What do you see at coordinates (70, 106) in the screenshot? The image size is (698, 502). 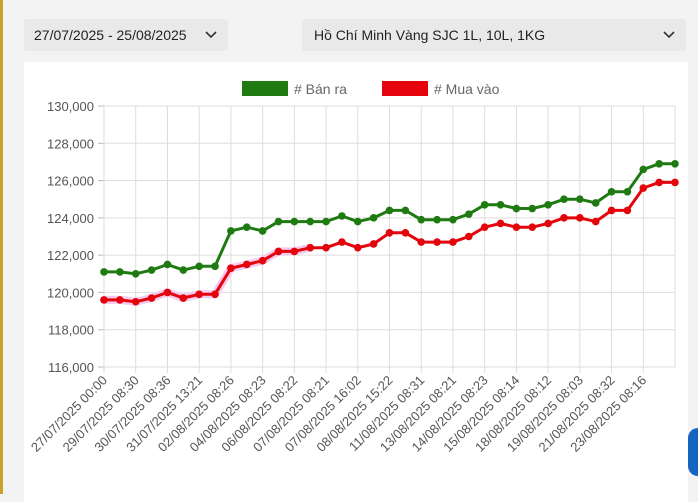 I see `y-tick-label: 130,000` at bounding box center [70, 106].